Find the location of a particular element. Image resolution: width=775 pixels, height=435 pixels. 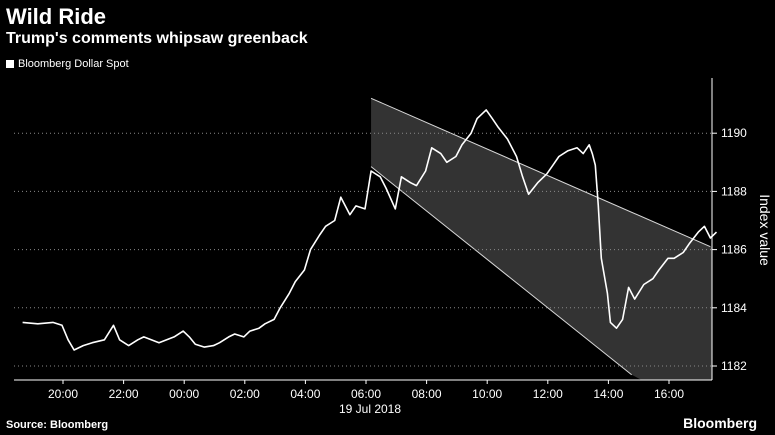

x-tick-label-06:00: 06:00 is located at coordinates (366, 394).